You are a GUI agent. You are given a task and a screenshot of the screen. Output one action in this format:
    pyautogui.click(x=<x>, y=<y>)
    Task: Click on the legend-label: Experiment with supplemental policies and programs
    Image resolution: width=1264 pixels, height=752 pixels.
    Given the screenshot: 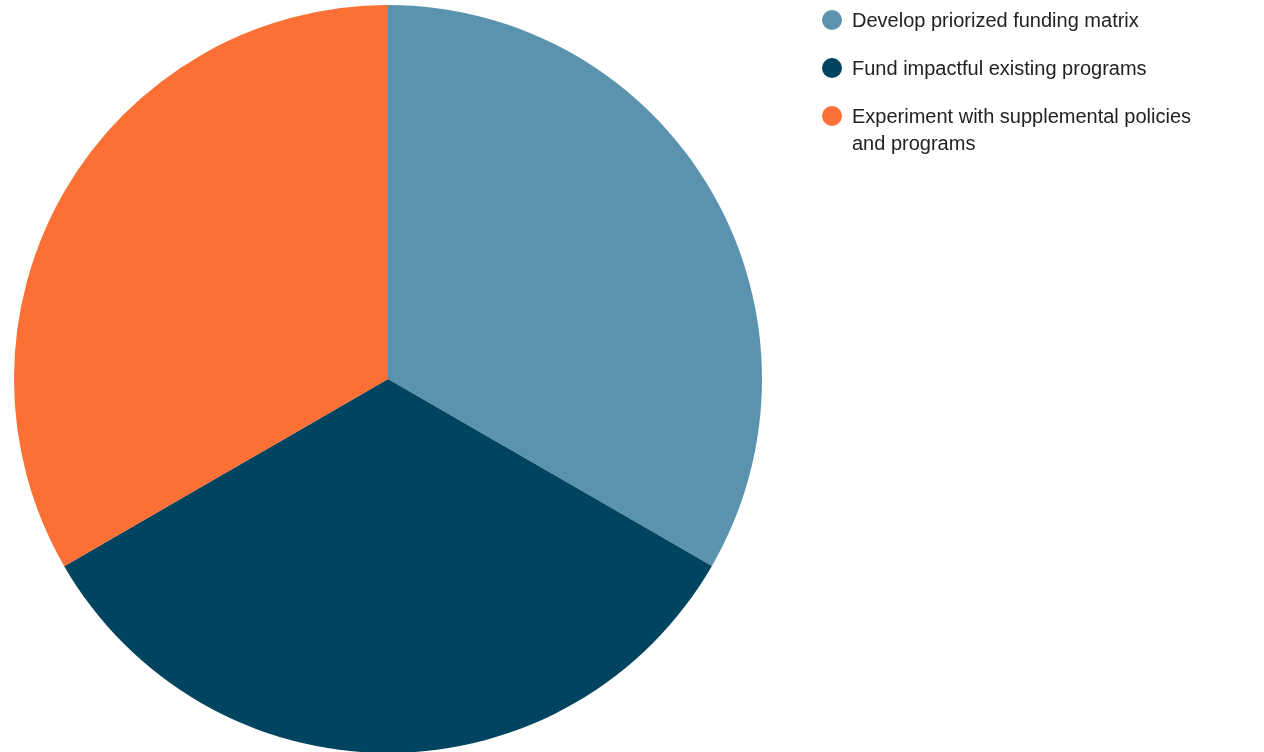 What is the action you would take?
    pyautogui.click(x=1022, y=129)
    